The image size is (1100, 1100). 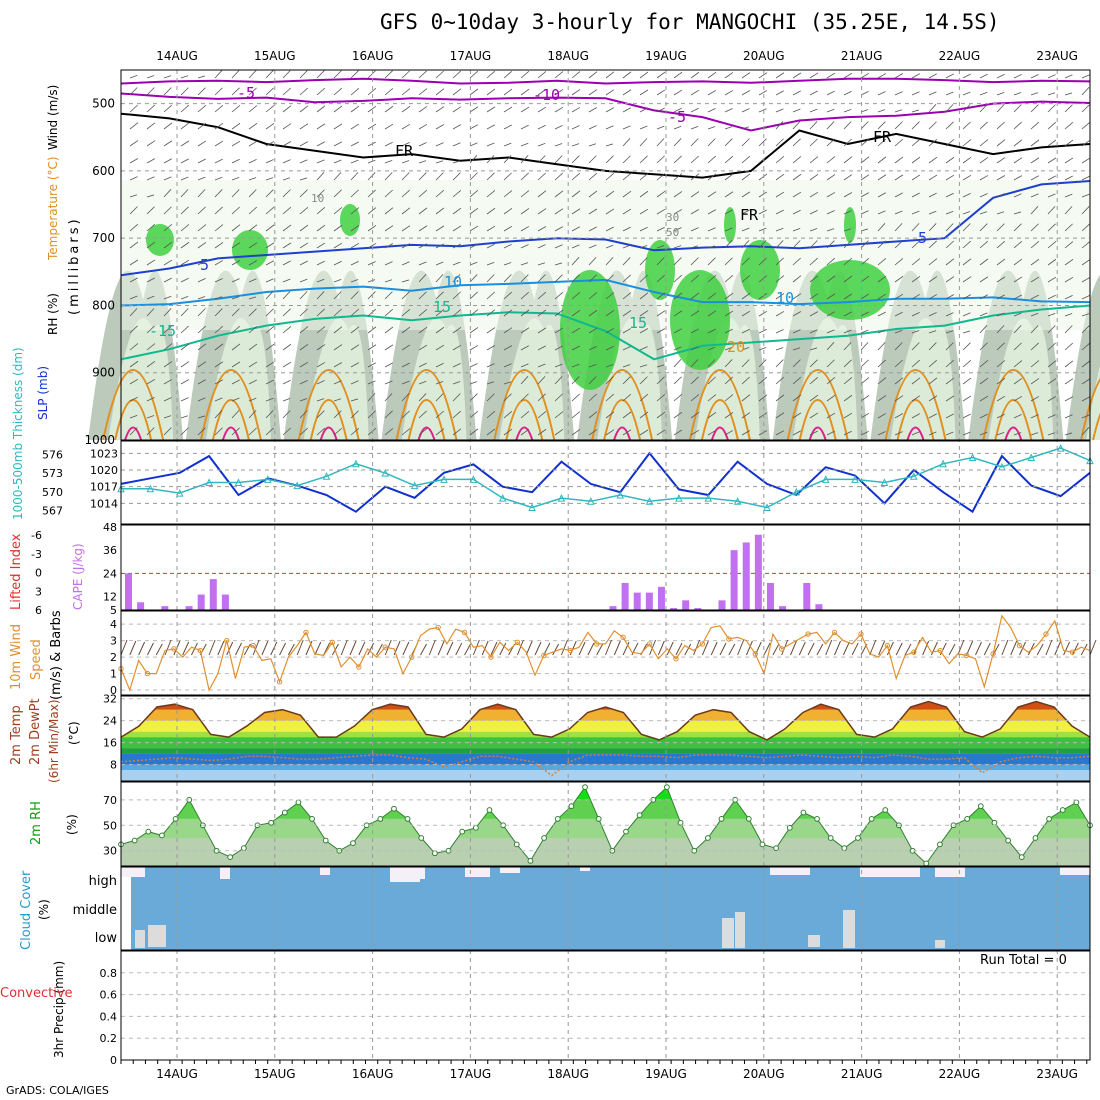 What do you see at coordinates (140, 939) in the screenshot?
I see `cloud-low-patch` at bounding box center [140, 939].